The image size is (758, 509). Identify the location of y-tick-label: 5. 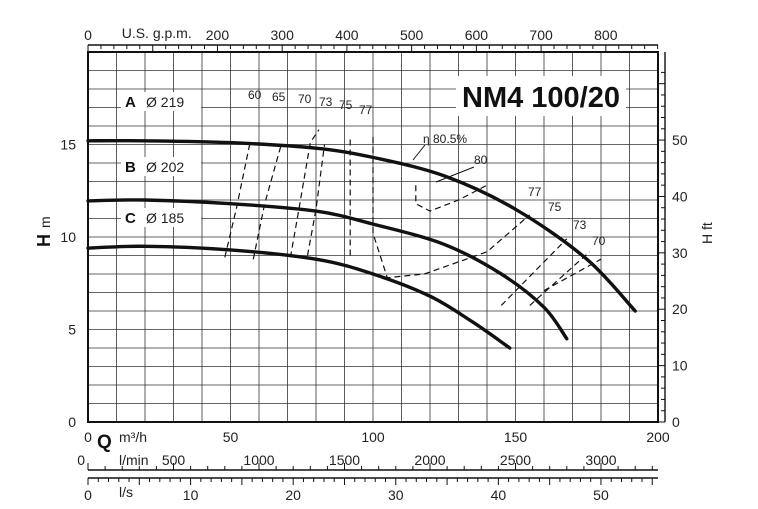
(72, 330).